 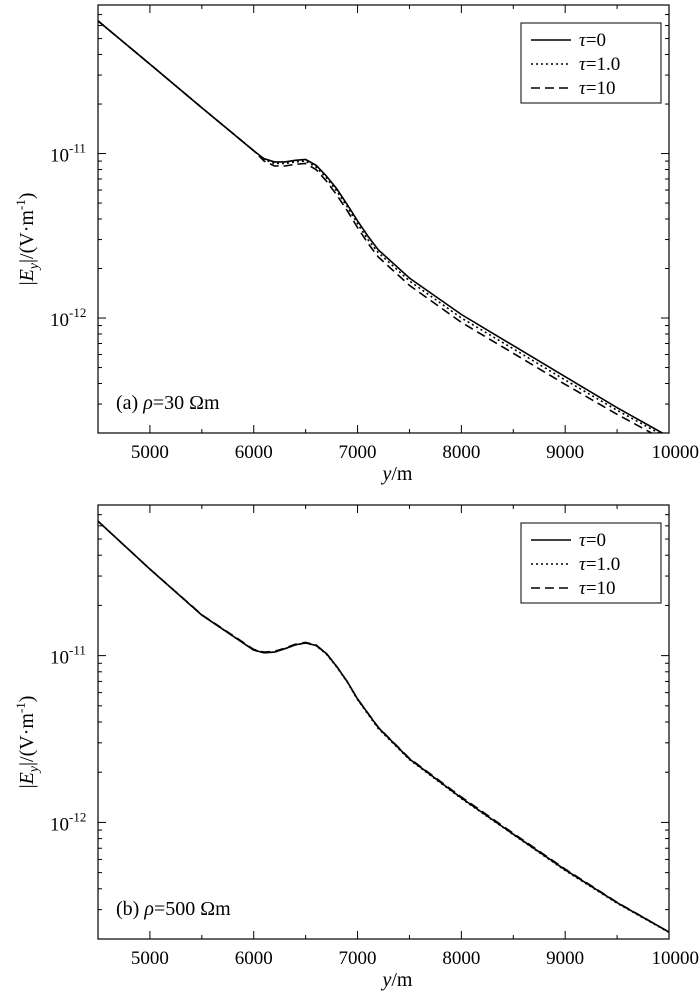 I want to click on panel-annotation: (a) ρ=30 Ωm, so click(x=168, y=403).